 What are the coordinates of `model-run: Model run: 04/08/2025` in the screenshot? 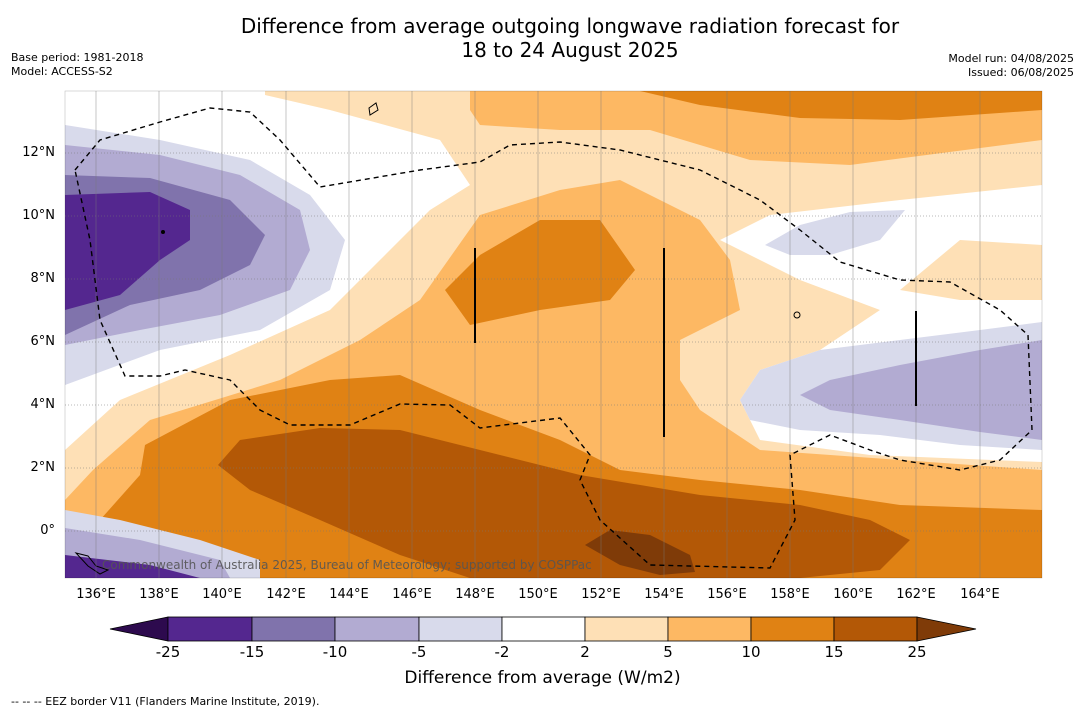 It's located at (1011, 58).